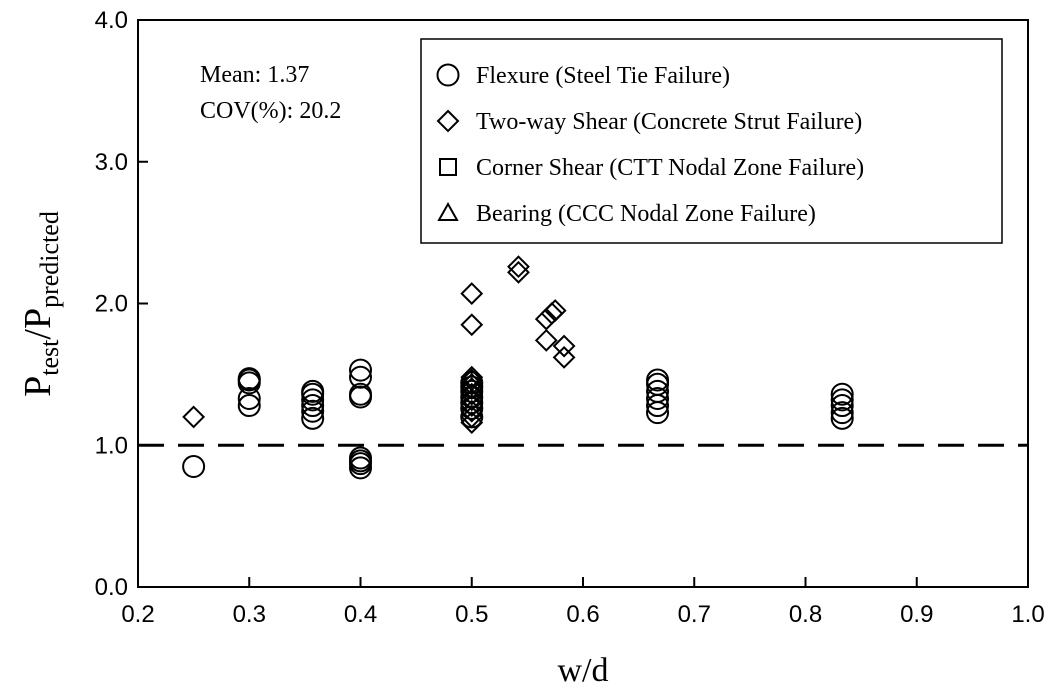 Image resolution: width=1052 pixels, height=695 pixels. What do you see at coordinates (448, 121) in the screenshot?
I see `legend-marker-diamond` at bounding box center [448, 121].